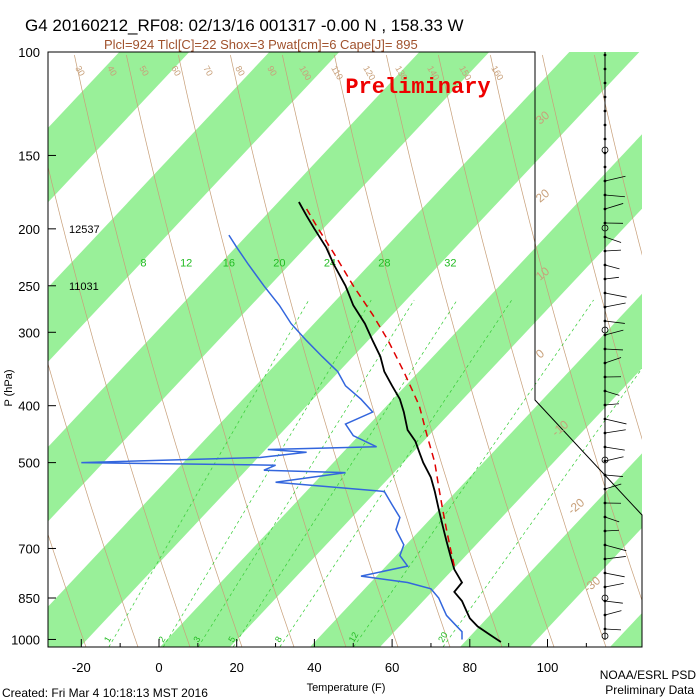 This screenshot has width=700, height=700. Describe the element at coordinates (240, 71) in the screenshot. I see `adiabat-label: 80` at that location.